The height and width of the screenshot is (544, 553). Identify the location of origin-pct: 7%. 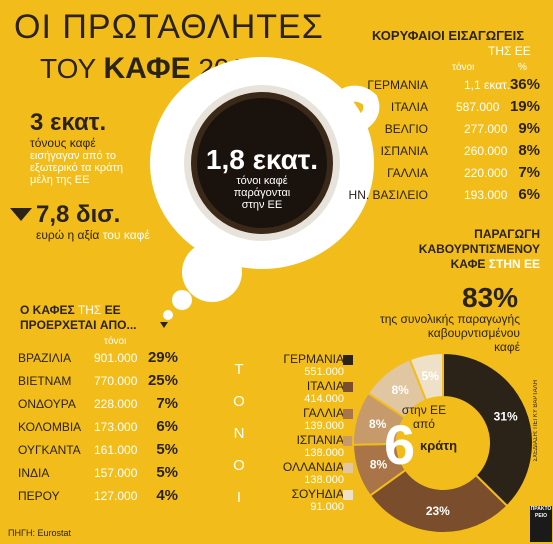
(167, 403).